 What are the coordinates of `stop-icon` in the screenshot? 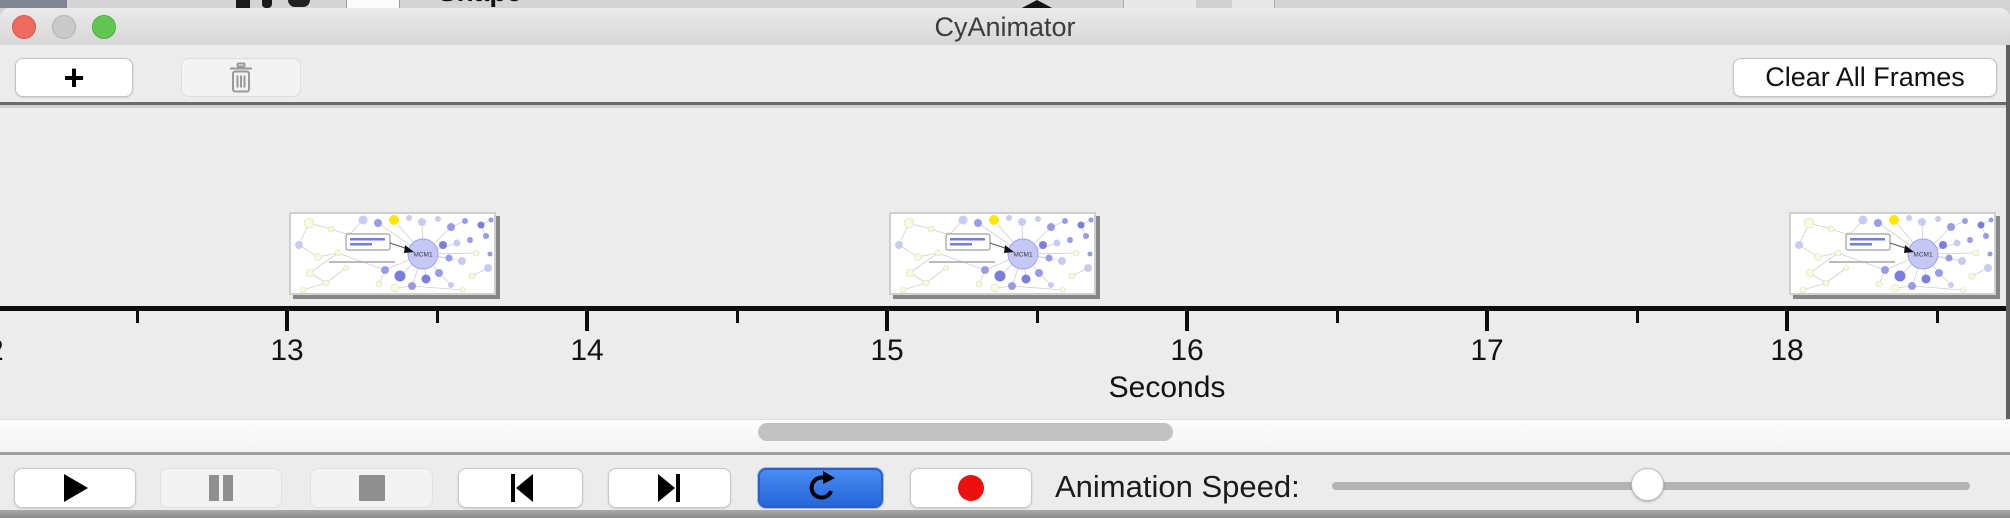 It's located at (371, 488).